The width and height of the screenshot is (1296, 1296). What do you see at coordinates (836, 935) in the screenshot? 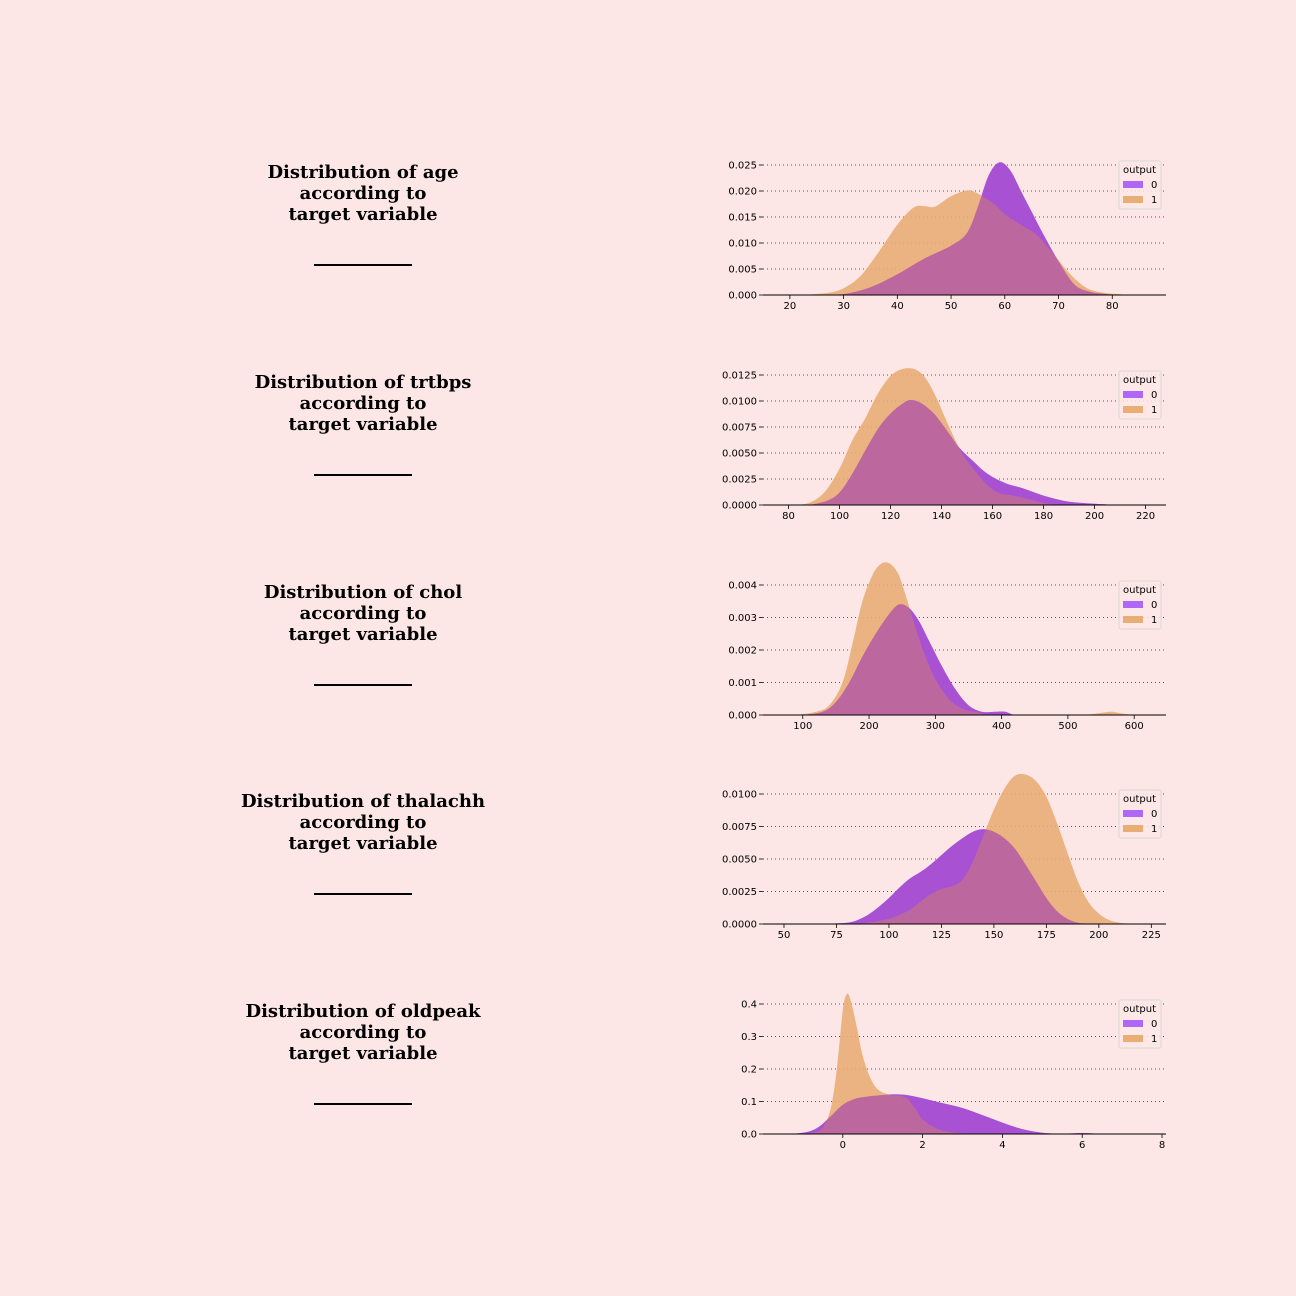
I see `x-tick-label: 75` at bounding box center [836, 935].